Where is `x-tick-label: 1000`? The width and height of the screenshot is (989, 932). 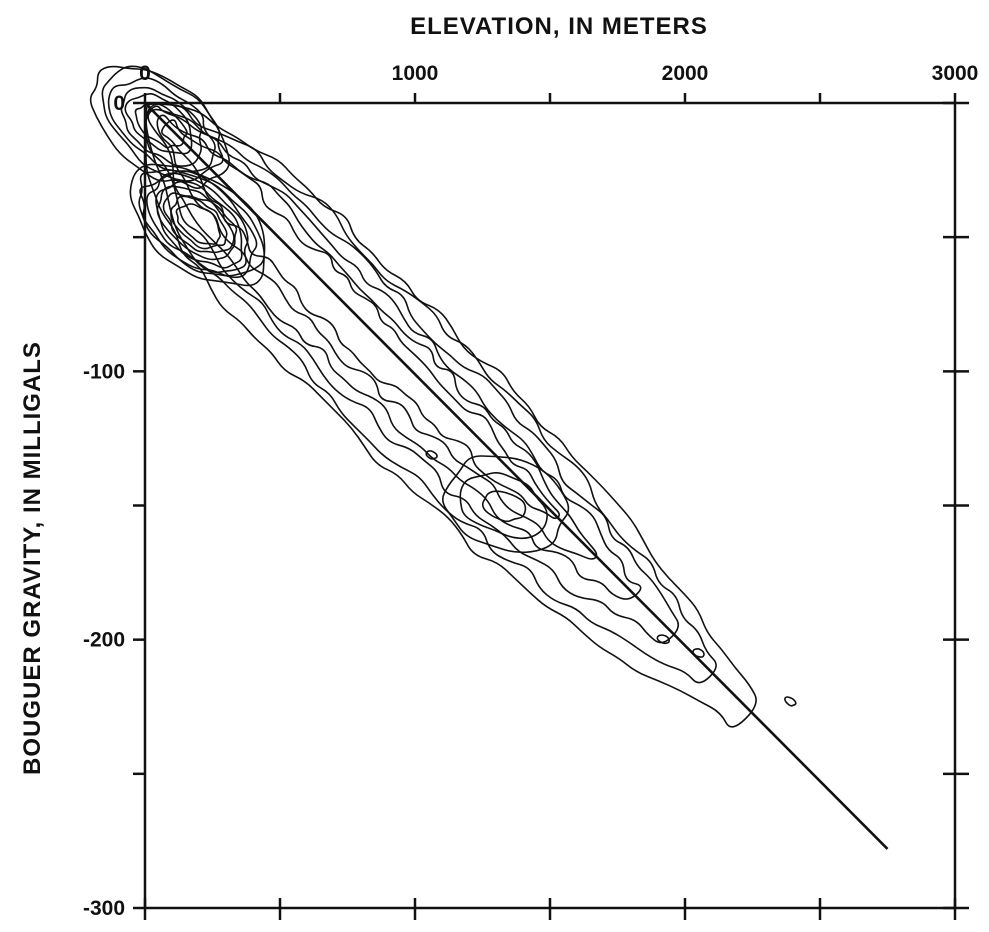 x-tick-label: 1000 is located at coordinates (415, 73).